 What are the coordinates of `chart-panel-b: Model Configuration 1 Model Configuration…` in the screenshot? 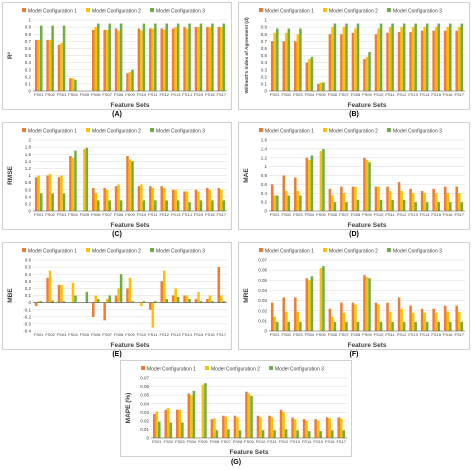 It's located at (354, 56).